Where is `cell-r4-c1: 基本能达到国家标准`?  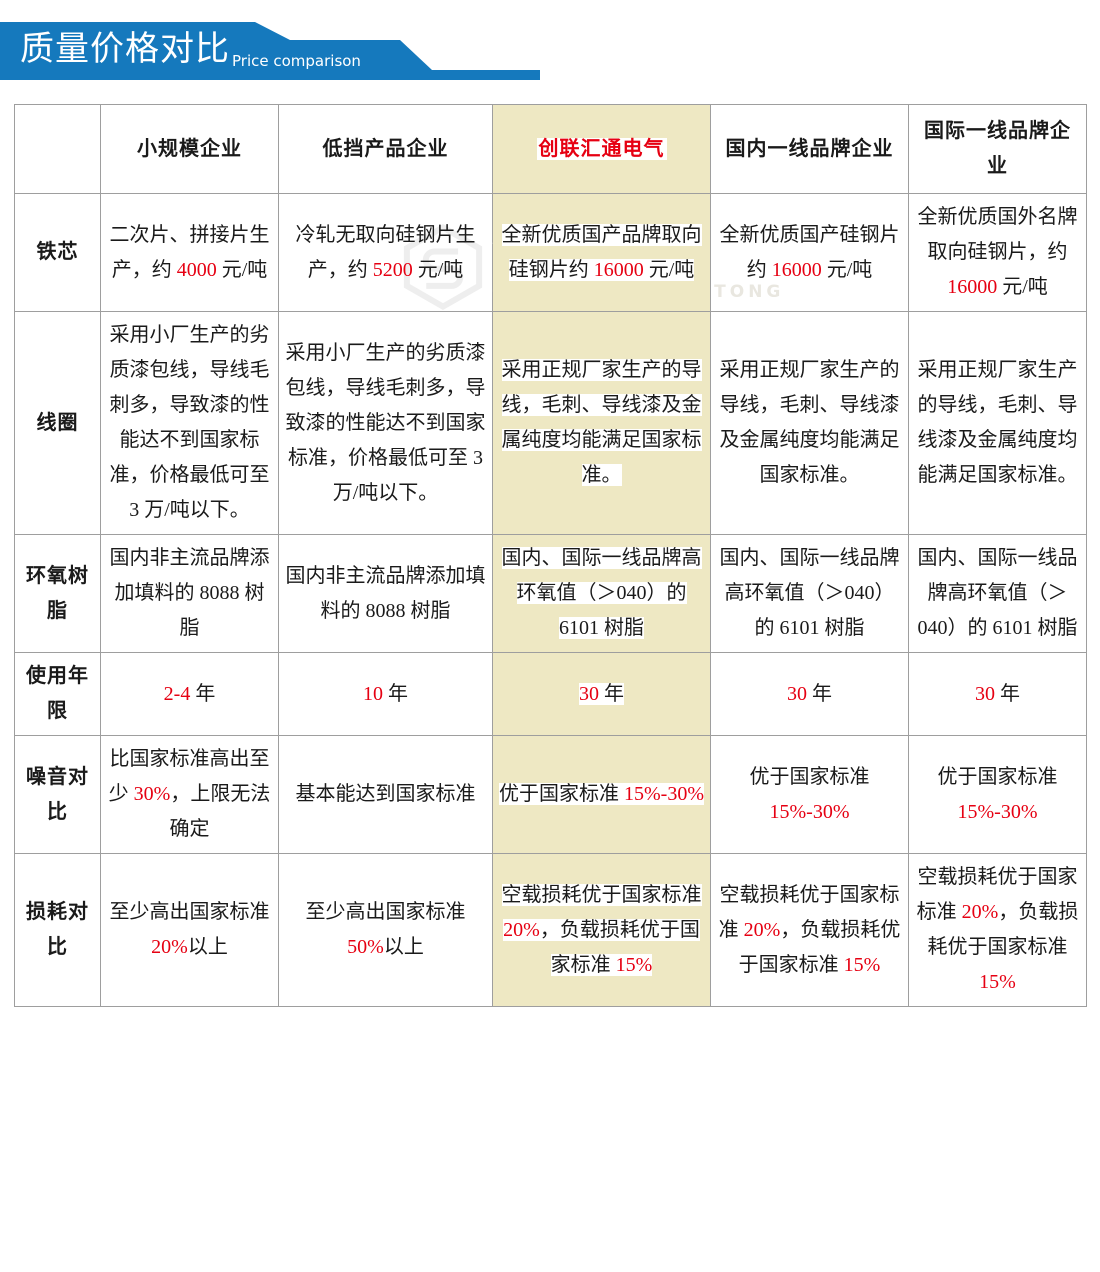
cell-r4-c1: 基本能达到国家标准 is located at coordinates (385, 794).